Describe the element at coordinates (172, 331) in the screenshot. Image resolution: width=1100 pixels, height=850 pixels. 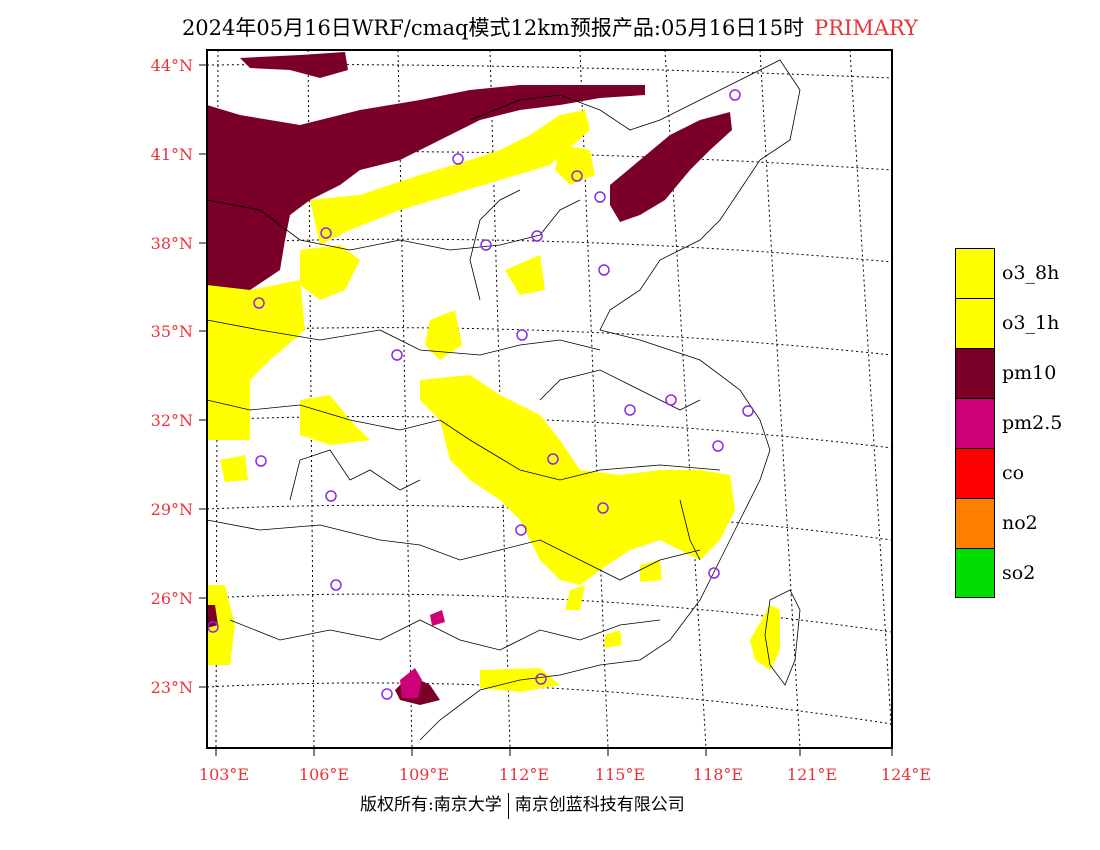
I see `lat-label: 35°N` at that location.